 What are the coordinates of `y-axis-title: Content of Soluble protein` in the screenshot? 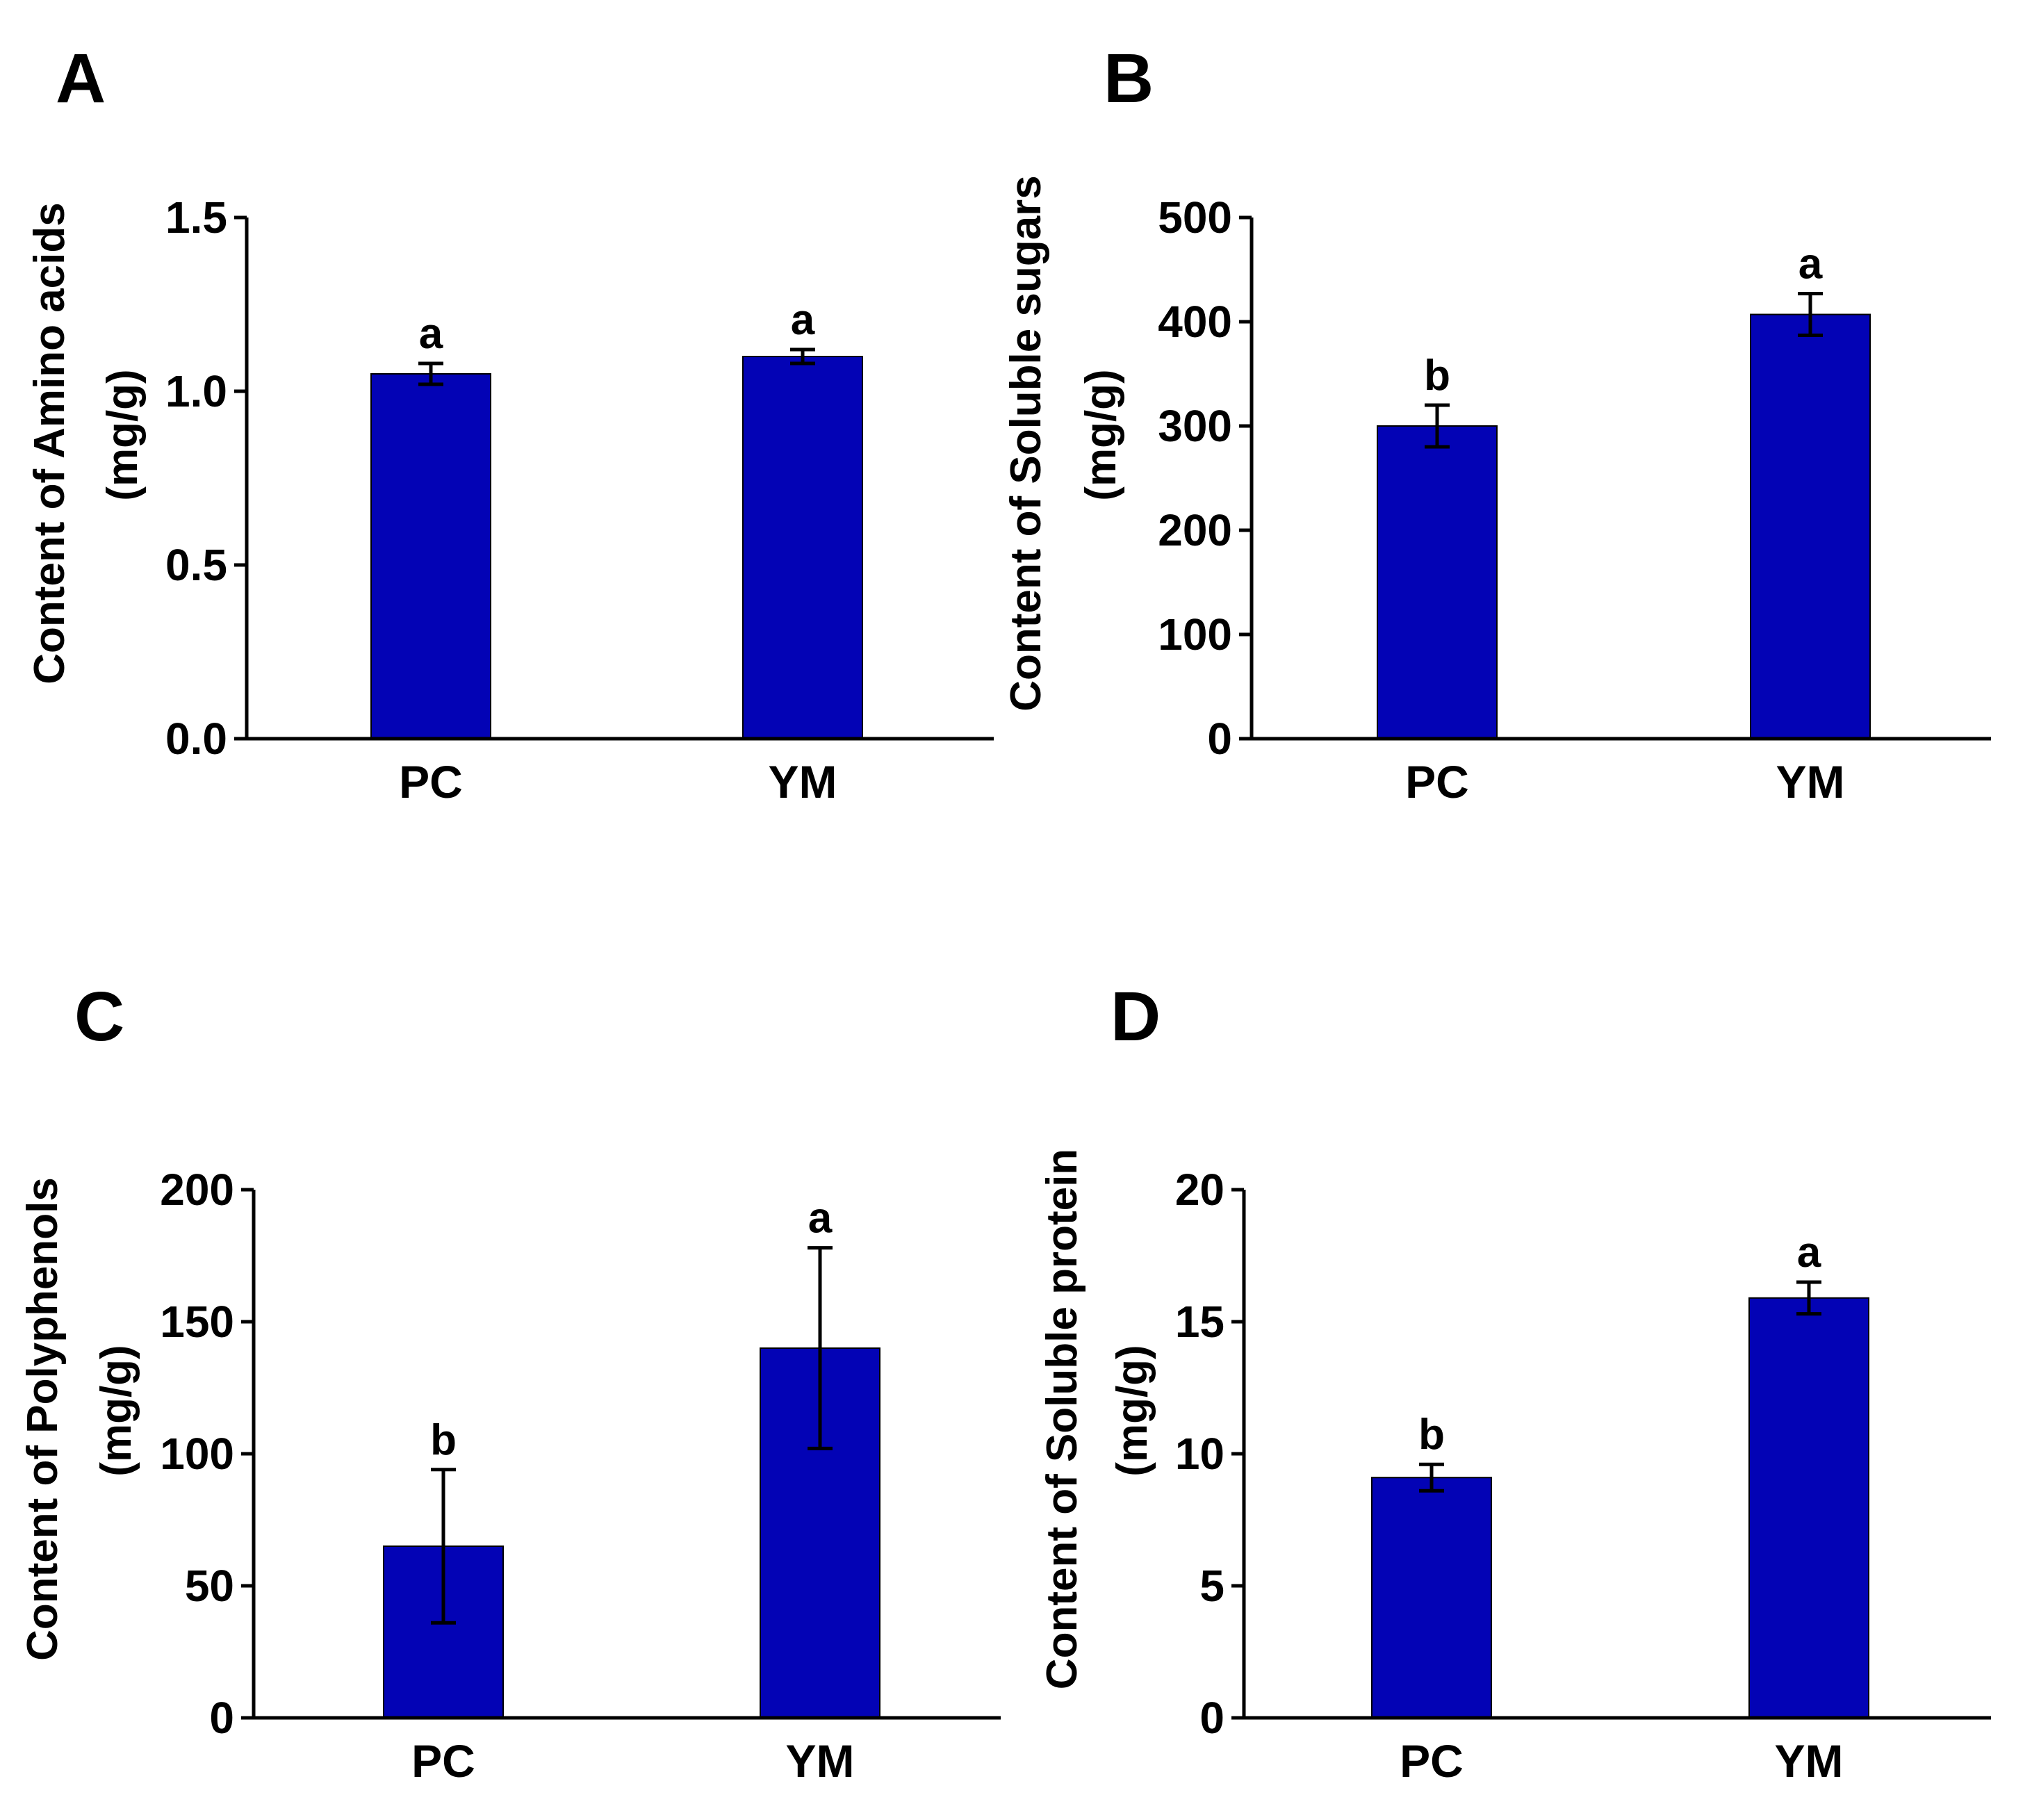 It's located at (1062, 1419).